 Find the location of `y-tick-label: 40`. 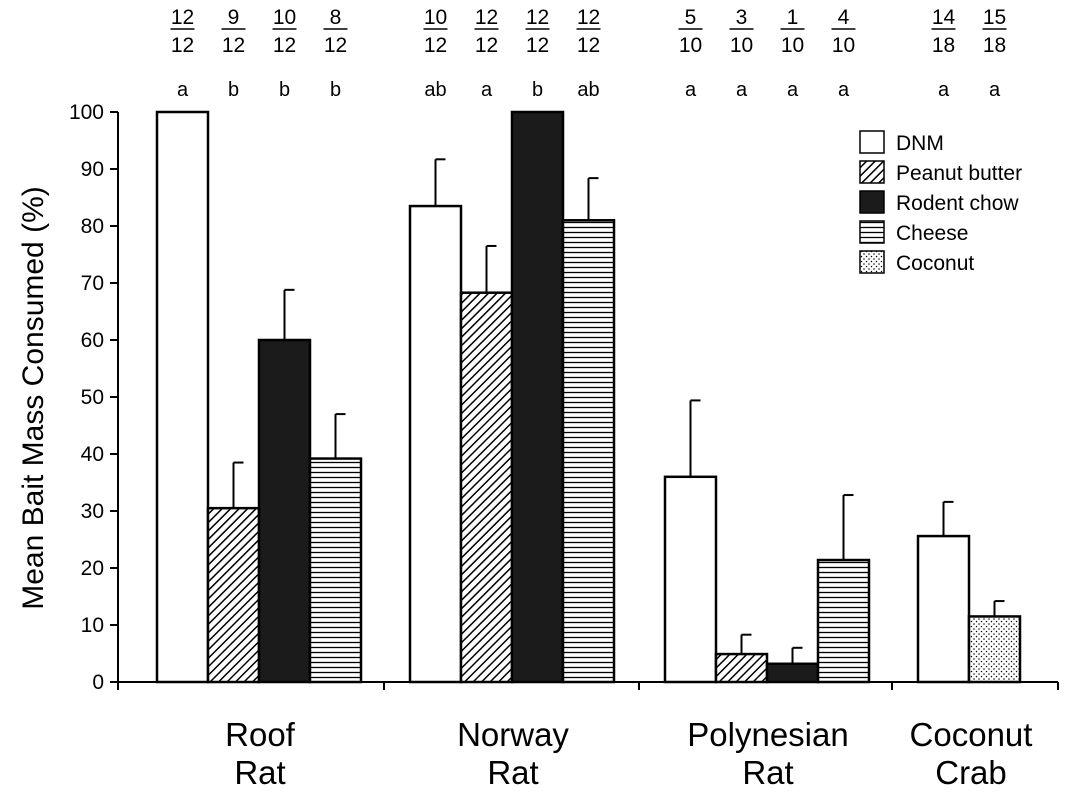

y-tick-label: 40 is located at coordinates (92, 454).